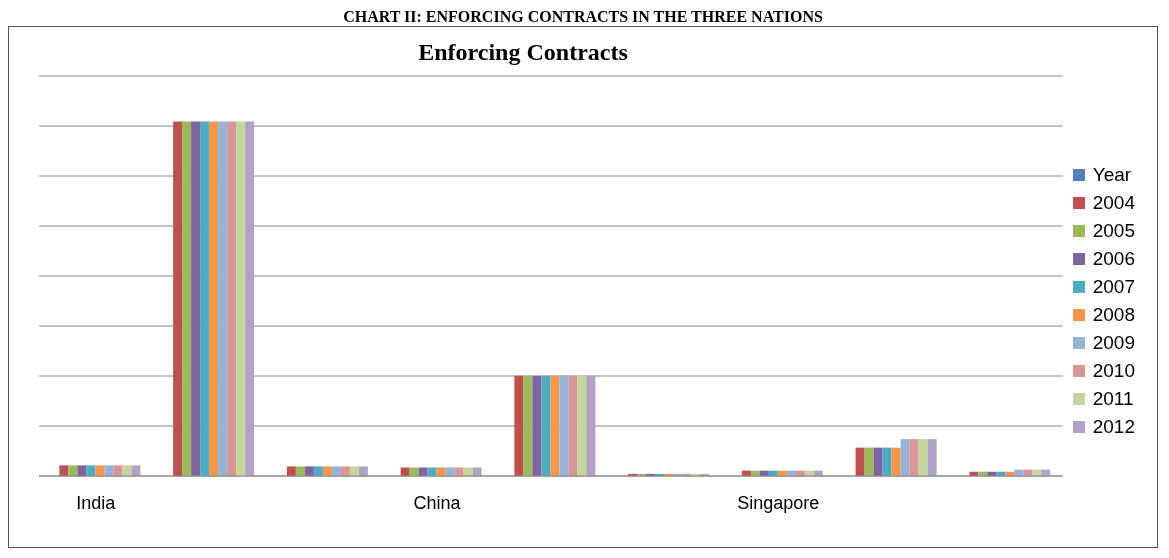 Image resolution: width=1169 pixels, height=558 pixels. What do you see at coordinates (1113, 343) in the screenshot?
I see `legend-label: 2009` at bounding box center [1113, 343].